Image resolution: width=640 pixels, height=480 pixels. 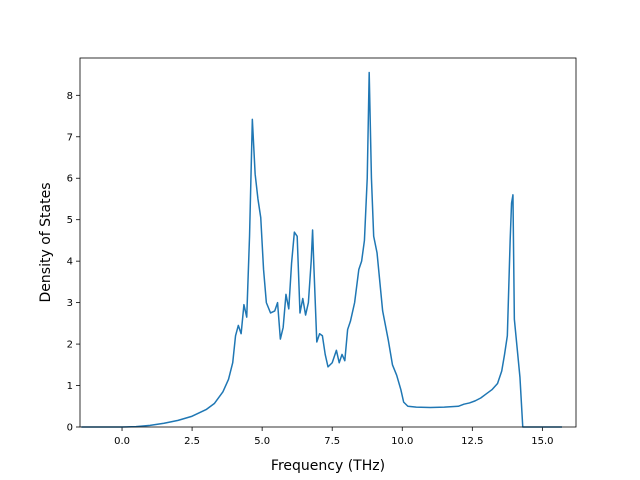 I want to click on y-tick-label: 0, so click(x=70, y=428).